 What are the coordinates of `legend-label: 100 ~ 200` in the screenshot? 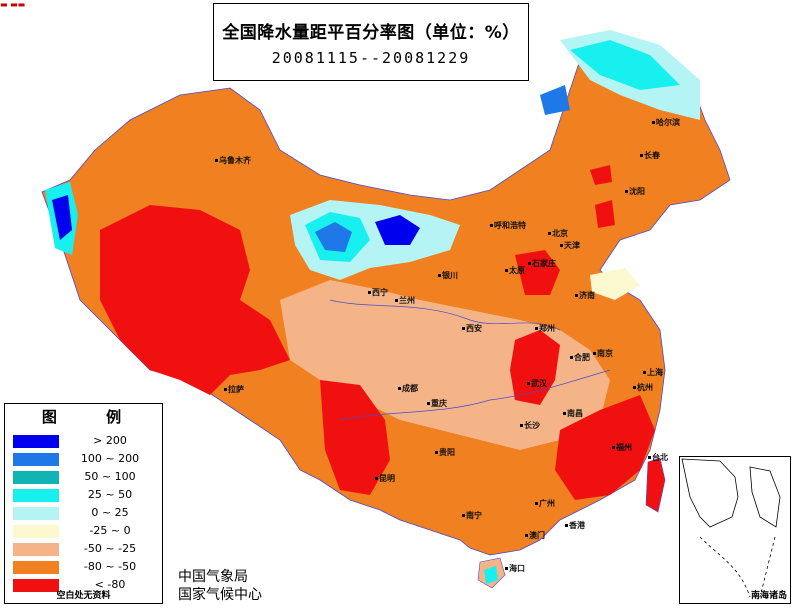 It's located at (110, 458).